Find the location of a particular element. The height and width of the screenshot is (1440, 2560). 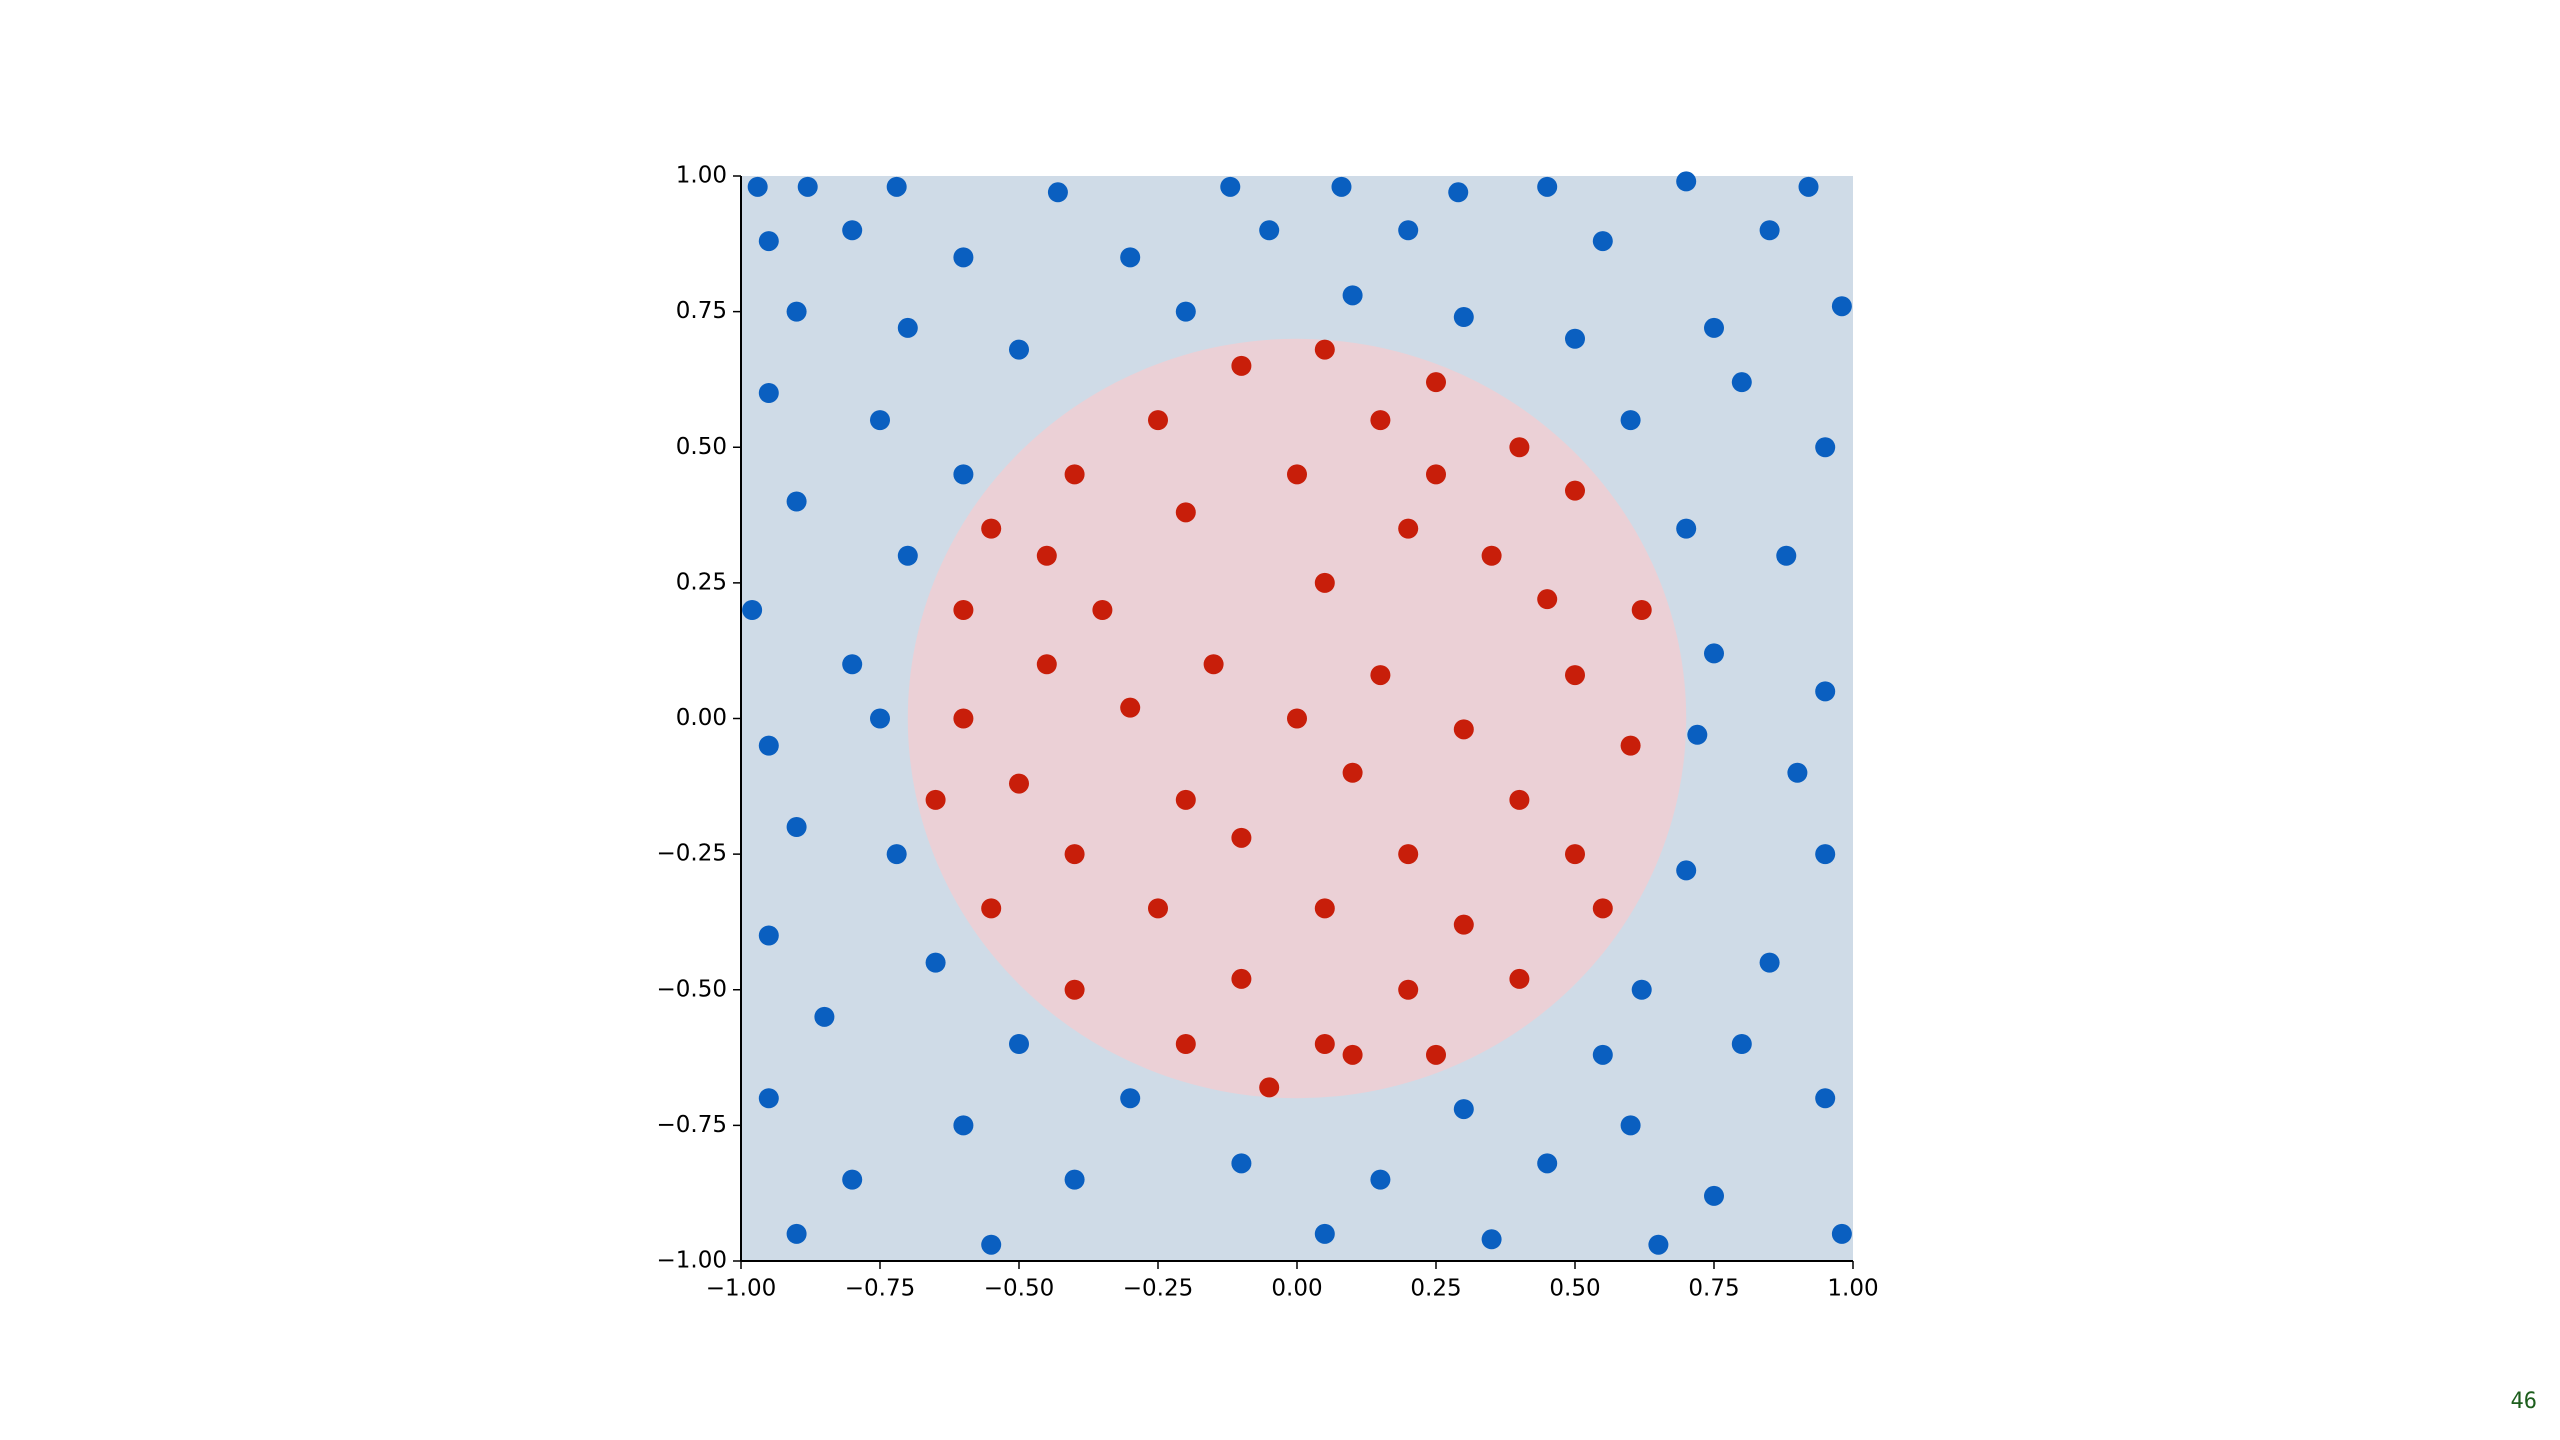

x-tick-label: 0.75 is located at coordinates (1713, 1289).